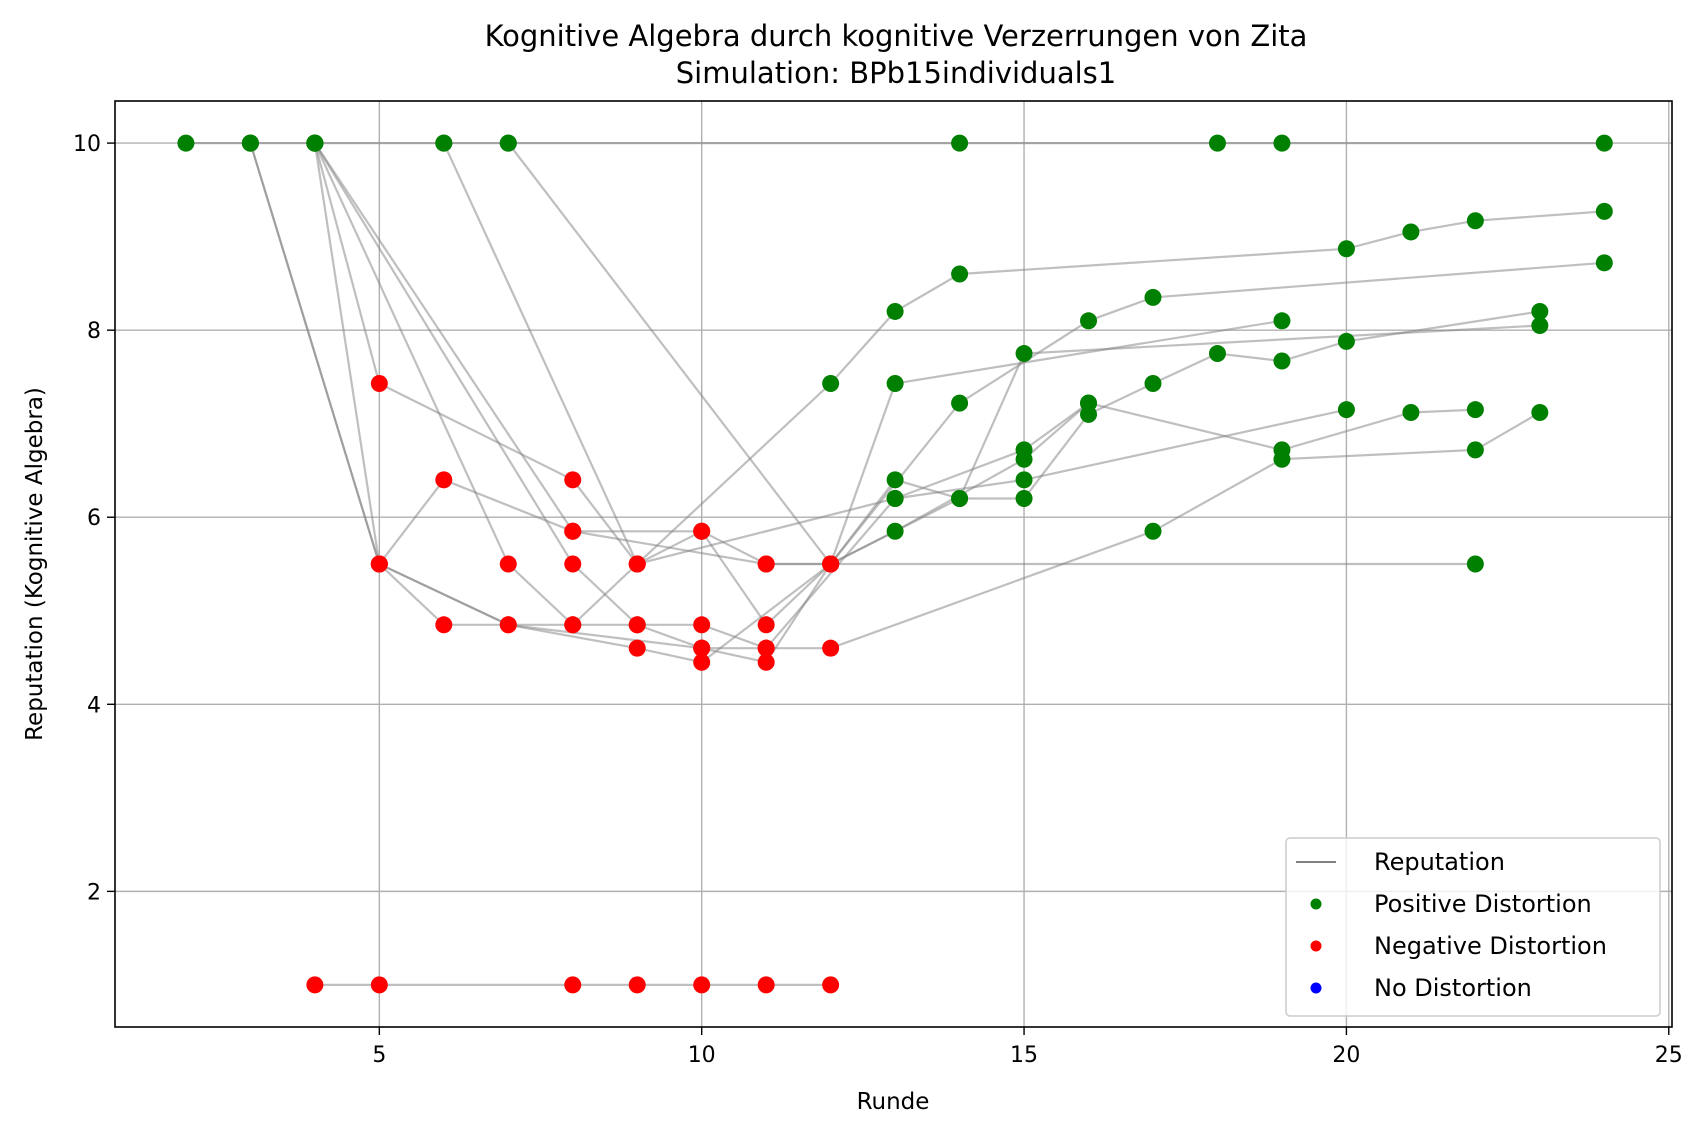 This screenshot has width=1695, height=1131. Describe the element at coordinates (1490, 946) in the screenshot. I see `legend-label: Negative Distortion` at that location.